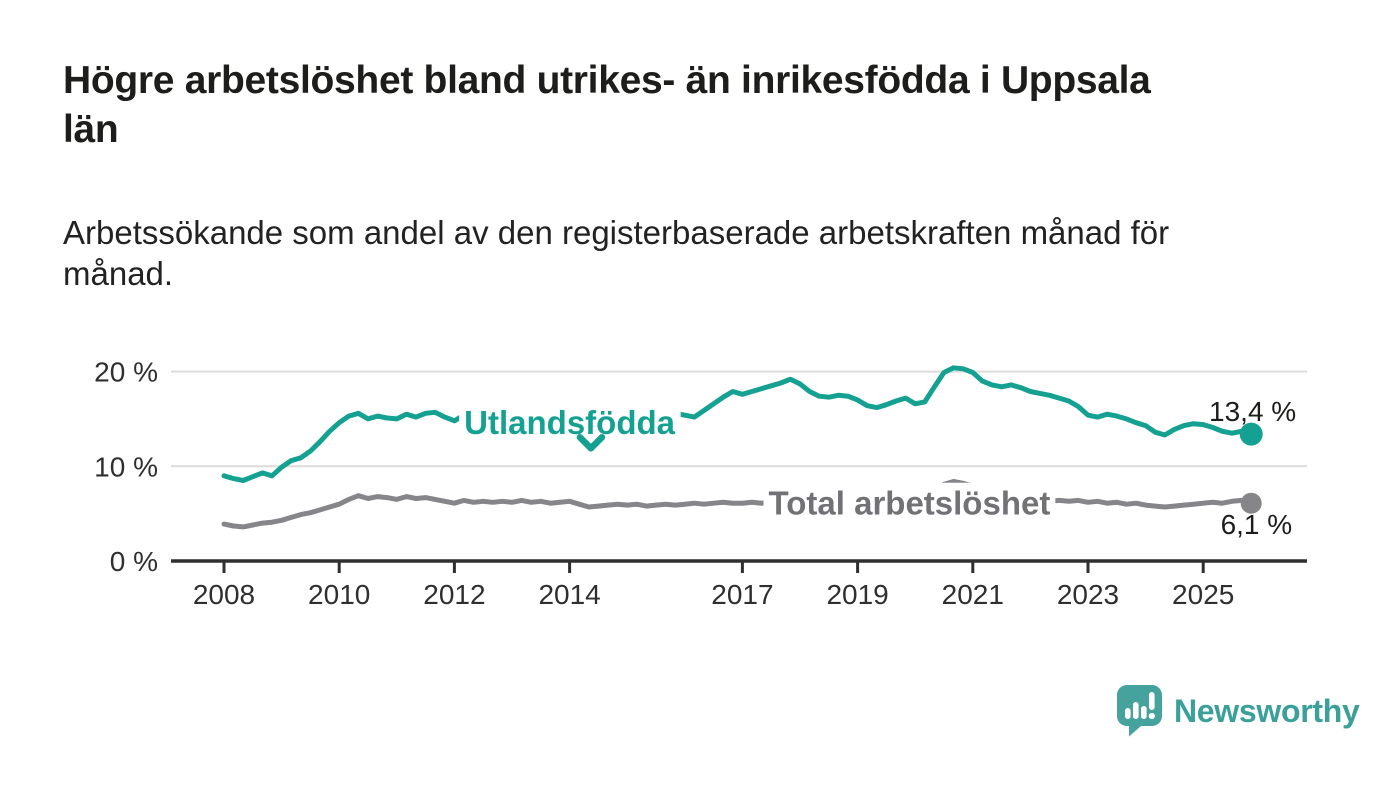  I want to click on series-label-total-arbetsl-shet: Total arbetslöshet, so click(910, 503).